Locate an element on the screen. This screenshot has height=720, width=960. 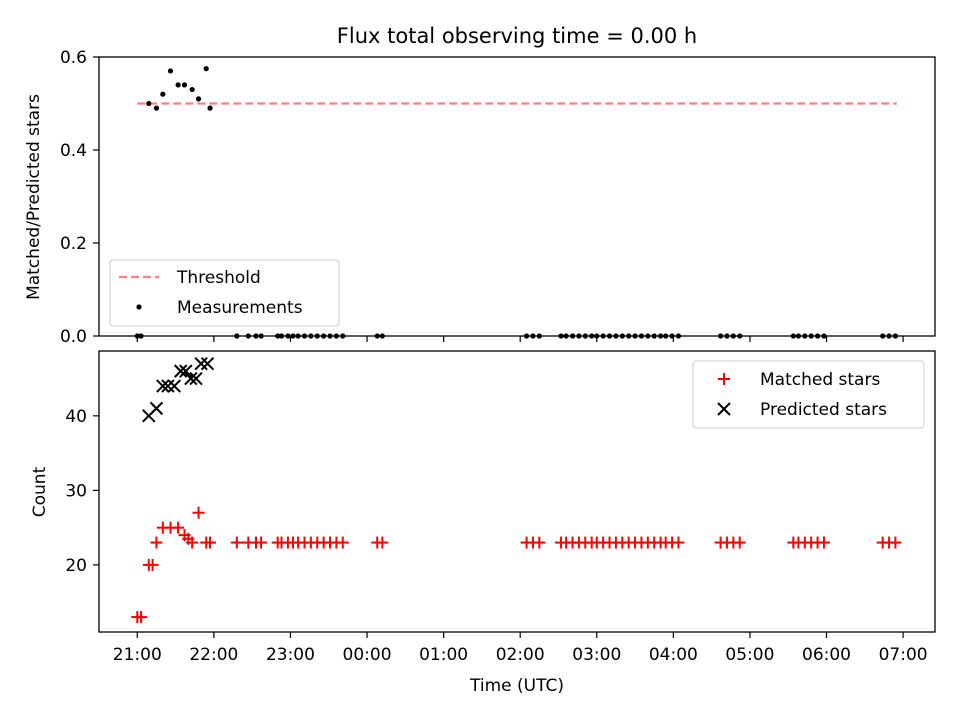
bottom-y-tick-label: 20 is located at coordinates (76, 566).